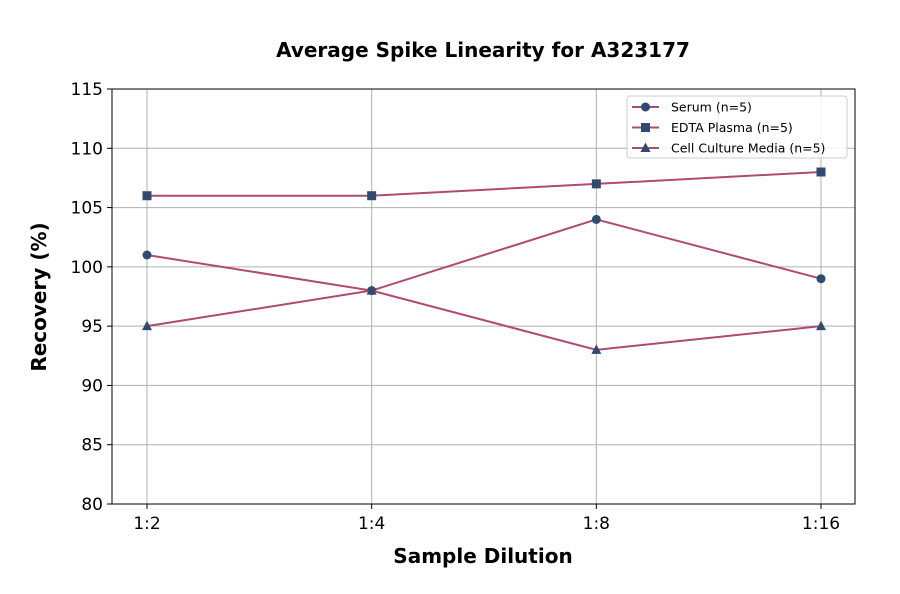 Image resolution: width=900 pixels, height=594 pixels. Describe the element at coordinates (92, 505) in the screenshot. I see `y-tick-label: 80` at that location.